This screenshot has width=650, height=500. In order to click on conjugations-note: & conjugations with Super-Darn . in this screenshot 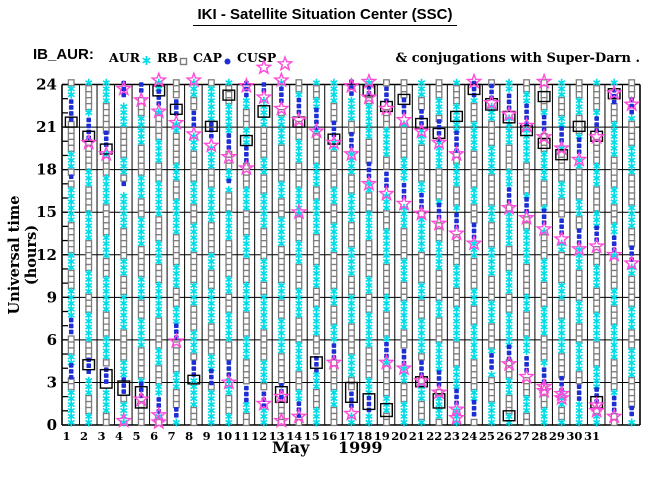, I will do `click(518, 58)`.